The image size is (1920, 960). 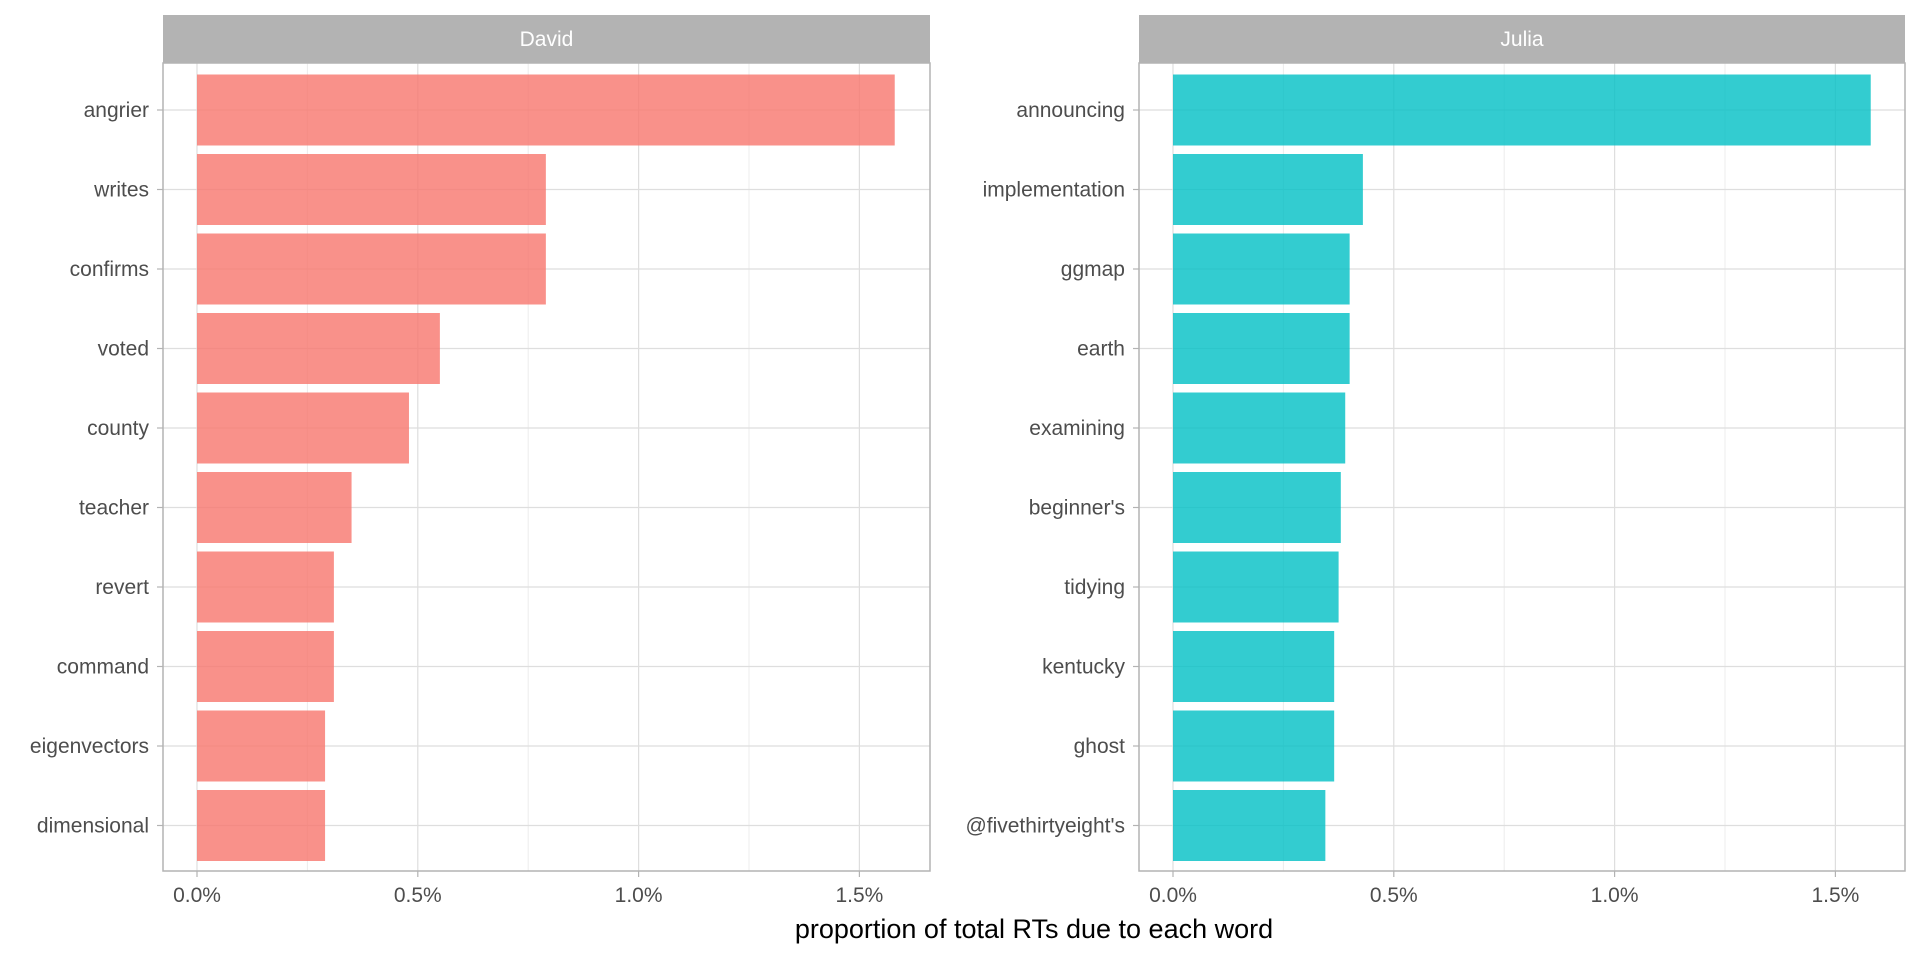 I want to click on bar-examining, so click(x=1259, y=428).